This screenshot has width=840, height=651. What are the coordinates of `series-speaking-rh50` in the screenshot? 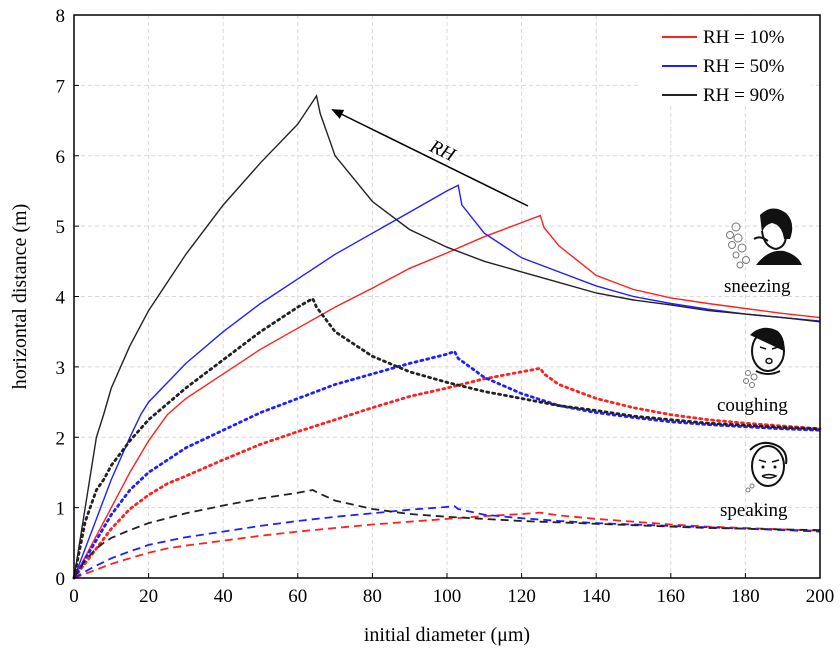 It's located at (447, 542).